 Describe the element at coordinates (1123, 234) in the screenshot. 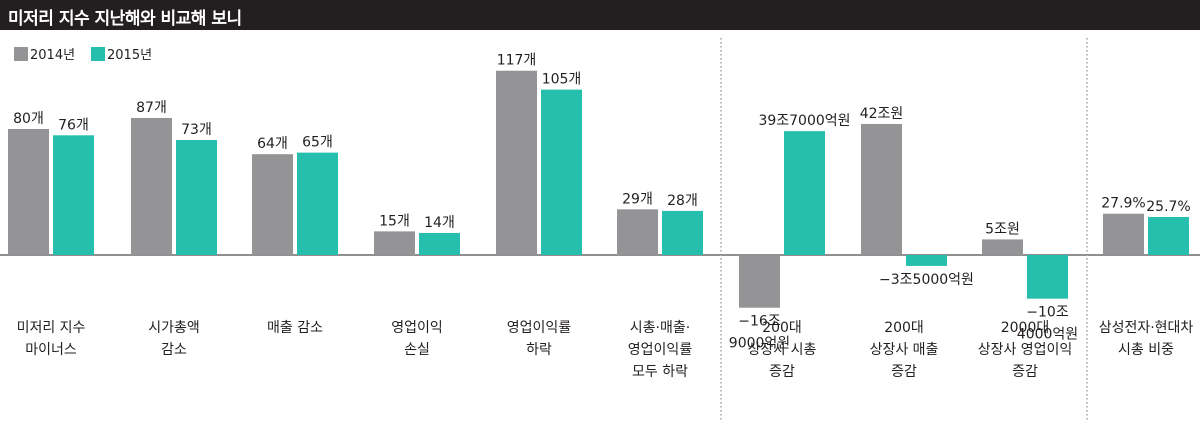

I see `bar-g10-s1` at that location.